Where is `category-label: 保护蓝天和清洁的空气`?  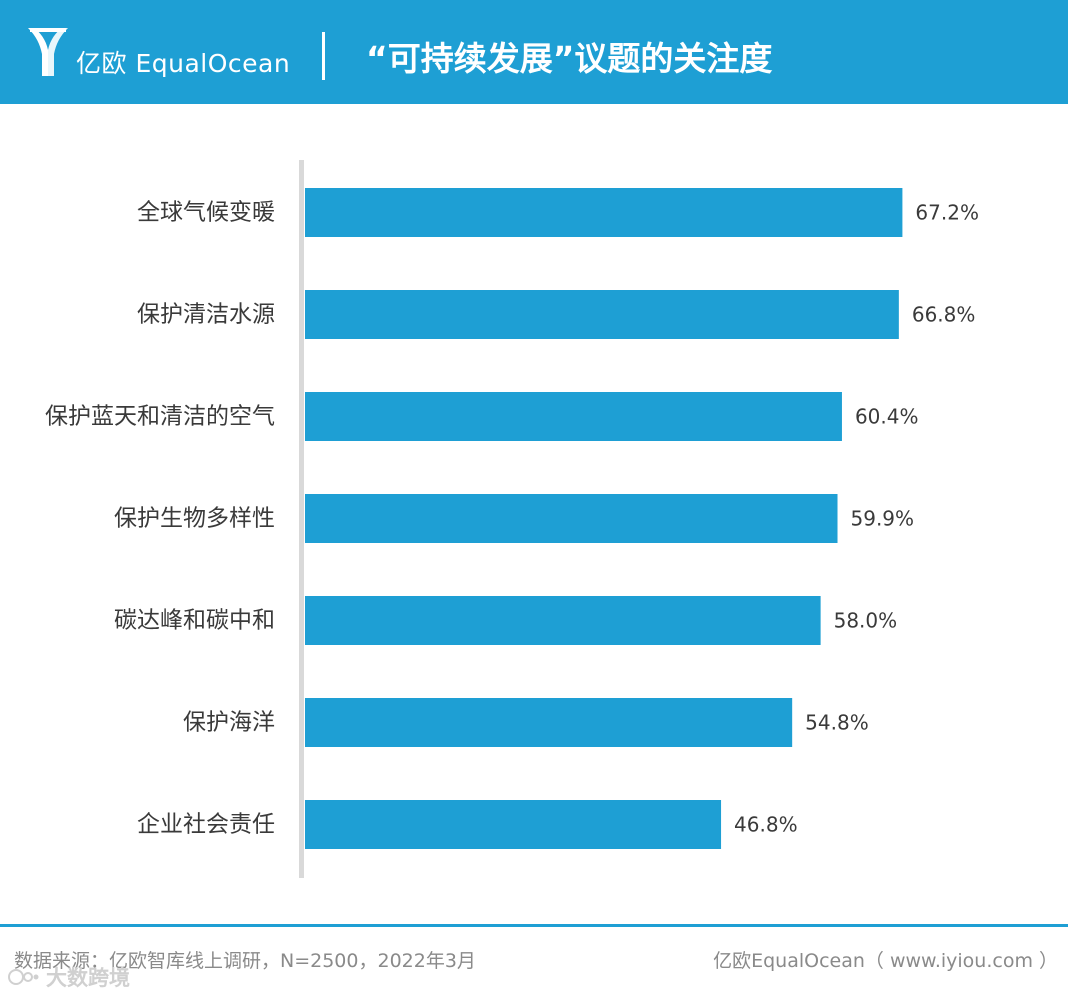 category-label: 保护蓝天和清洁的空气 is located at coordinates (160, 417).